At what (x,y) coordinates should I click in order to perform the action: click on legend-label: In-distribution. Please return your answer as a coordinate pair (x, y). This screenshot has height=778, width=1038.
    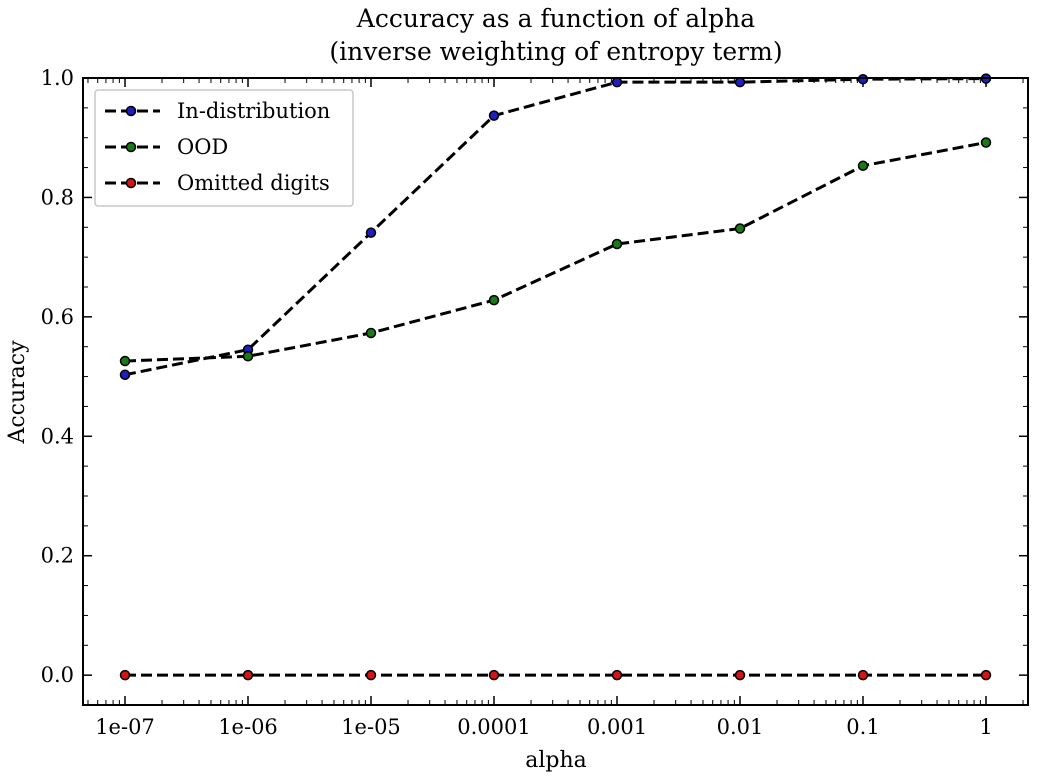
    Looking at the image, I should click on (253, 111).